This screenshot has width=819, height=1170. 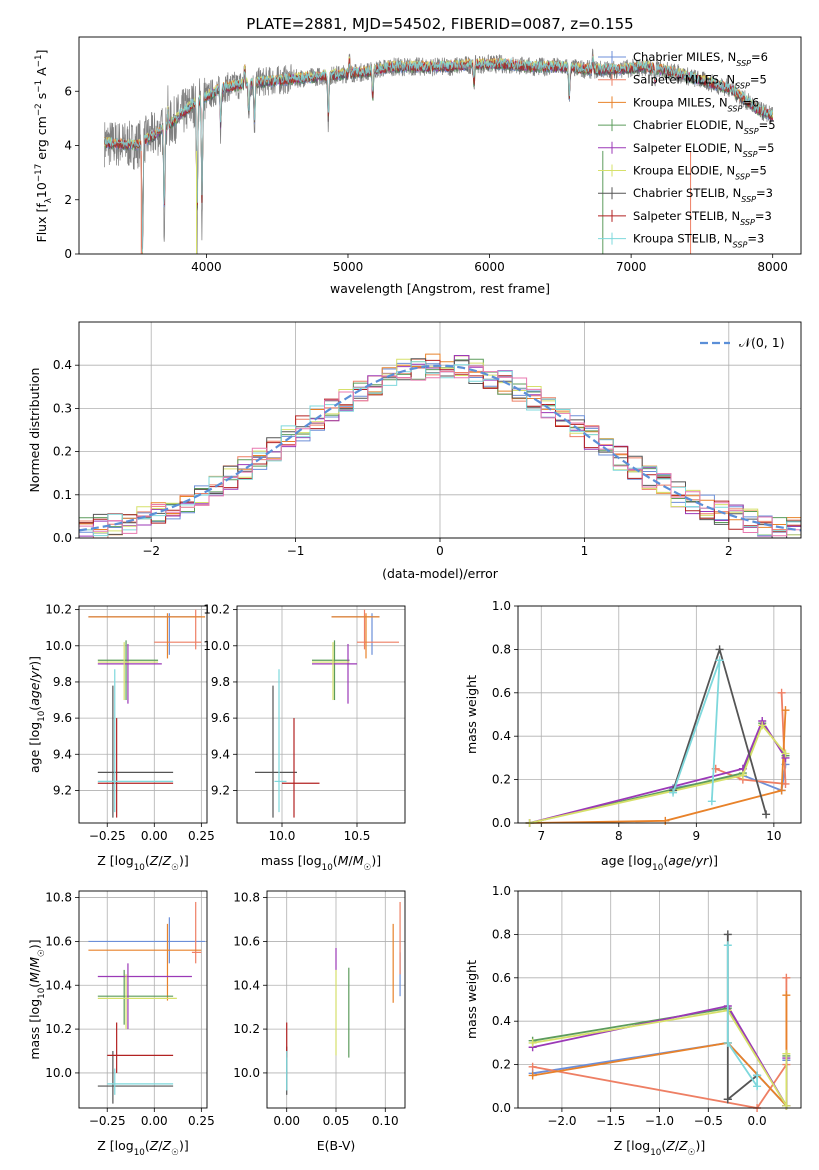 What do you see at coordinates (704, 127) in the screenshot?
I see `legend-entry: Chabrier ELODIE, NSSP=5` at bounding box center [704, 127].